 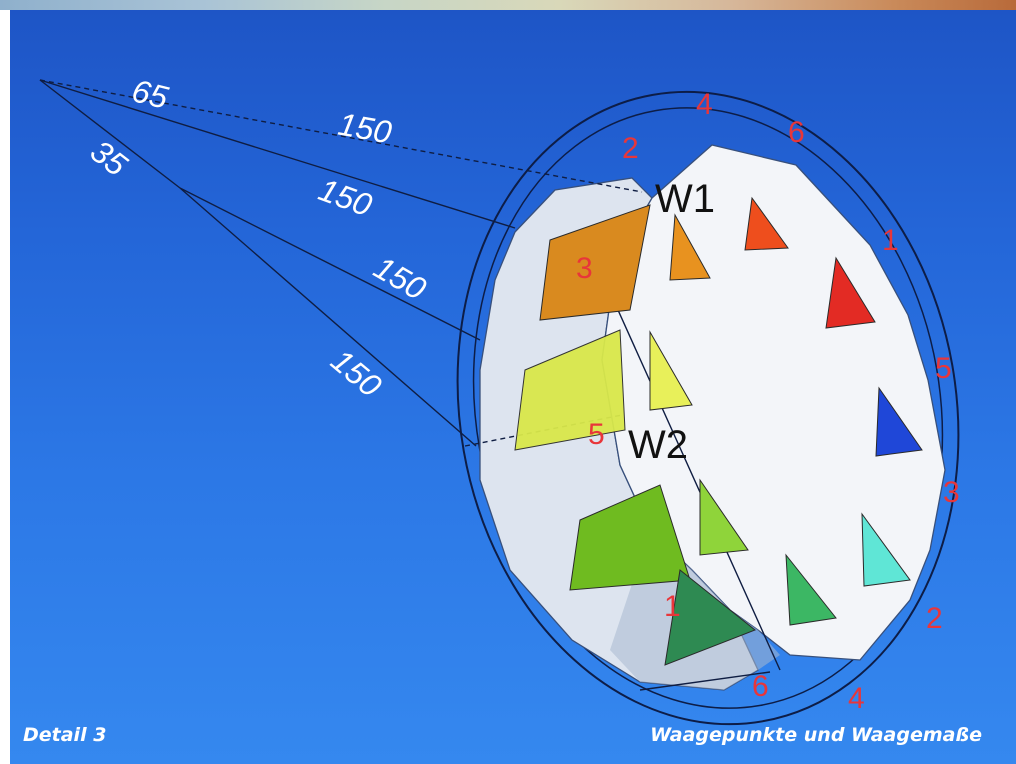 I want to click on point-label-right-3: 3, so click(x=951, y=492).